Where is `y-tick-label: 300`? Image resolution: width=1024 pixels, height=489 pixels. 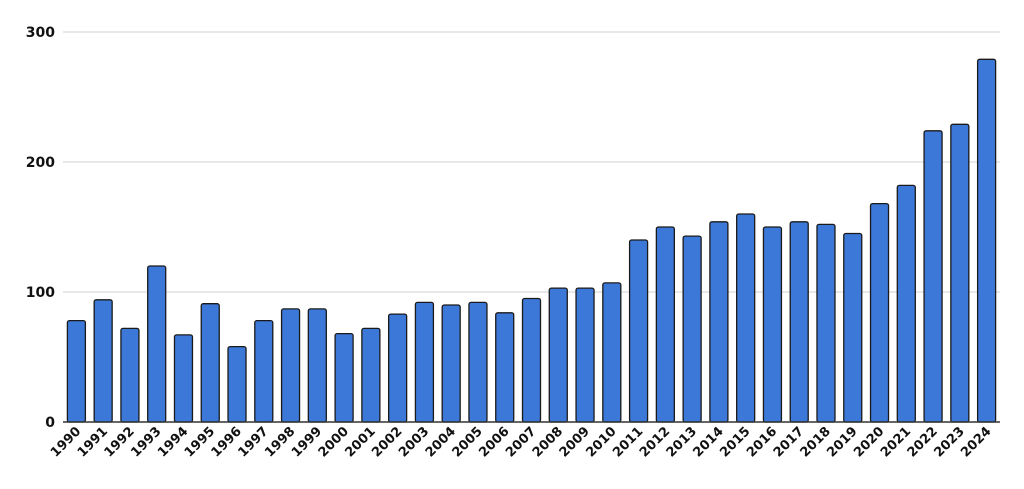 y-tick-label: 300 is located at coordinates (40, 33).